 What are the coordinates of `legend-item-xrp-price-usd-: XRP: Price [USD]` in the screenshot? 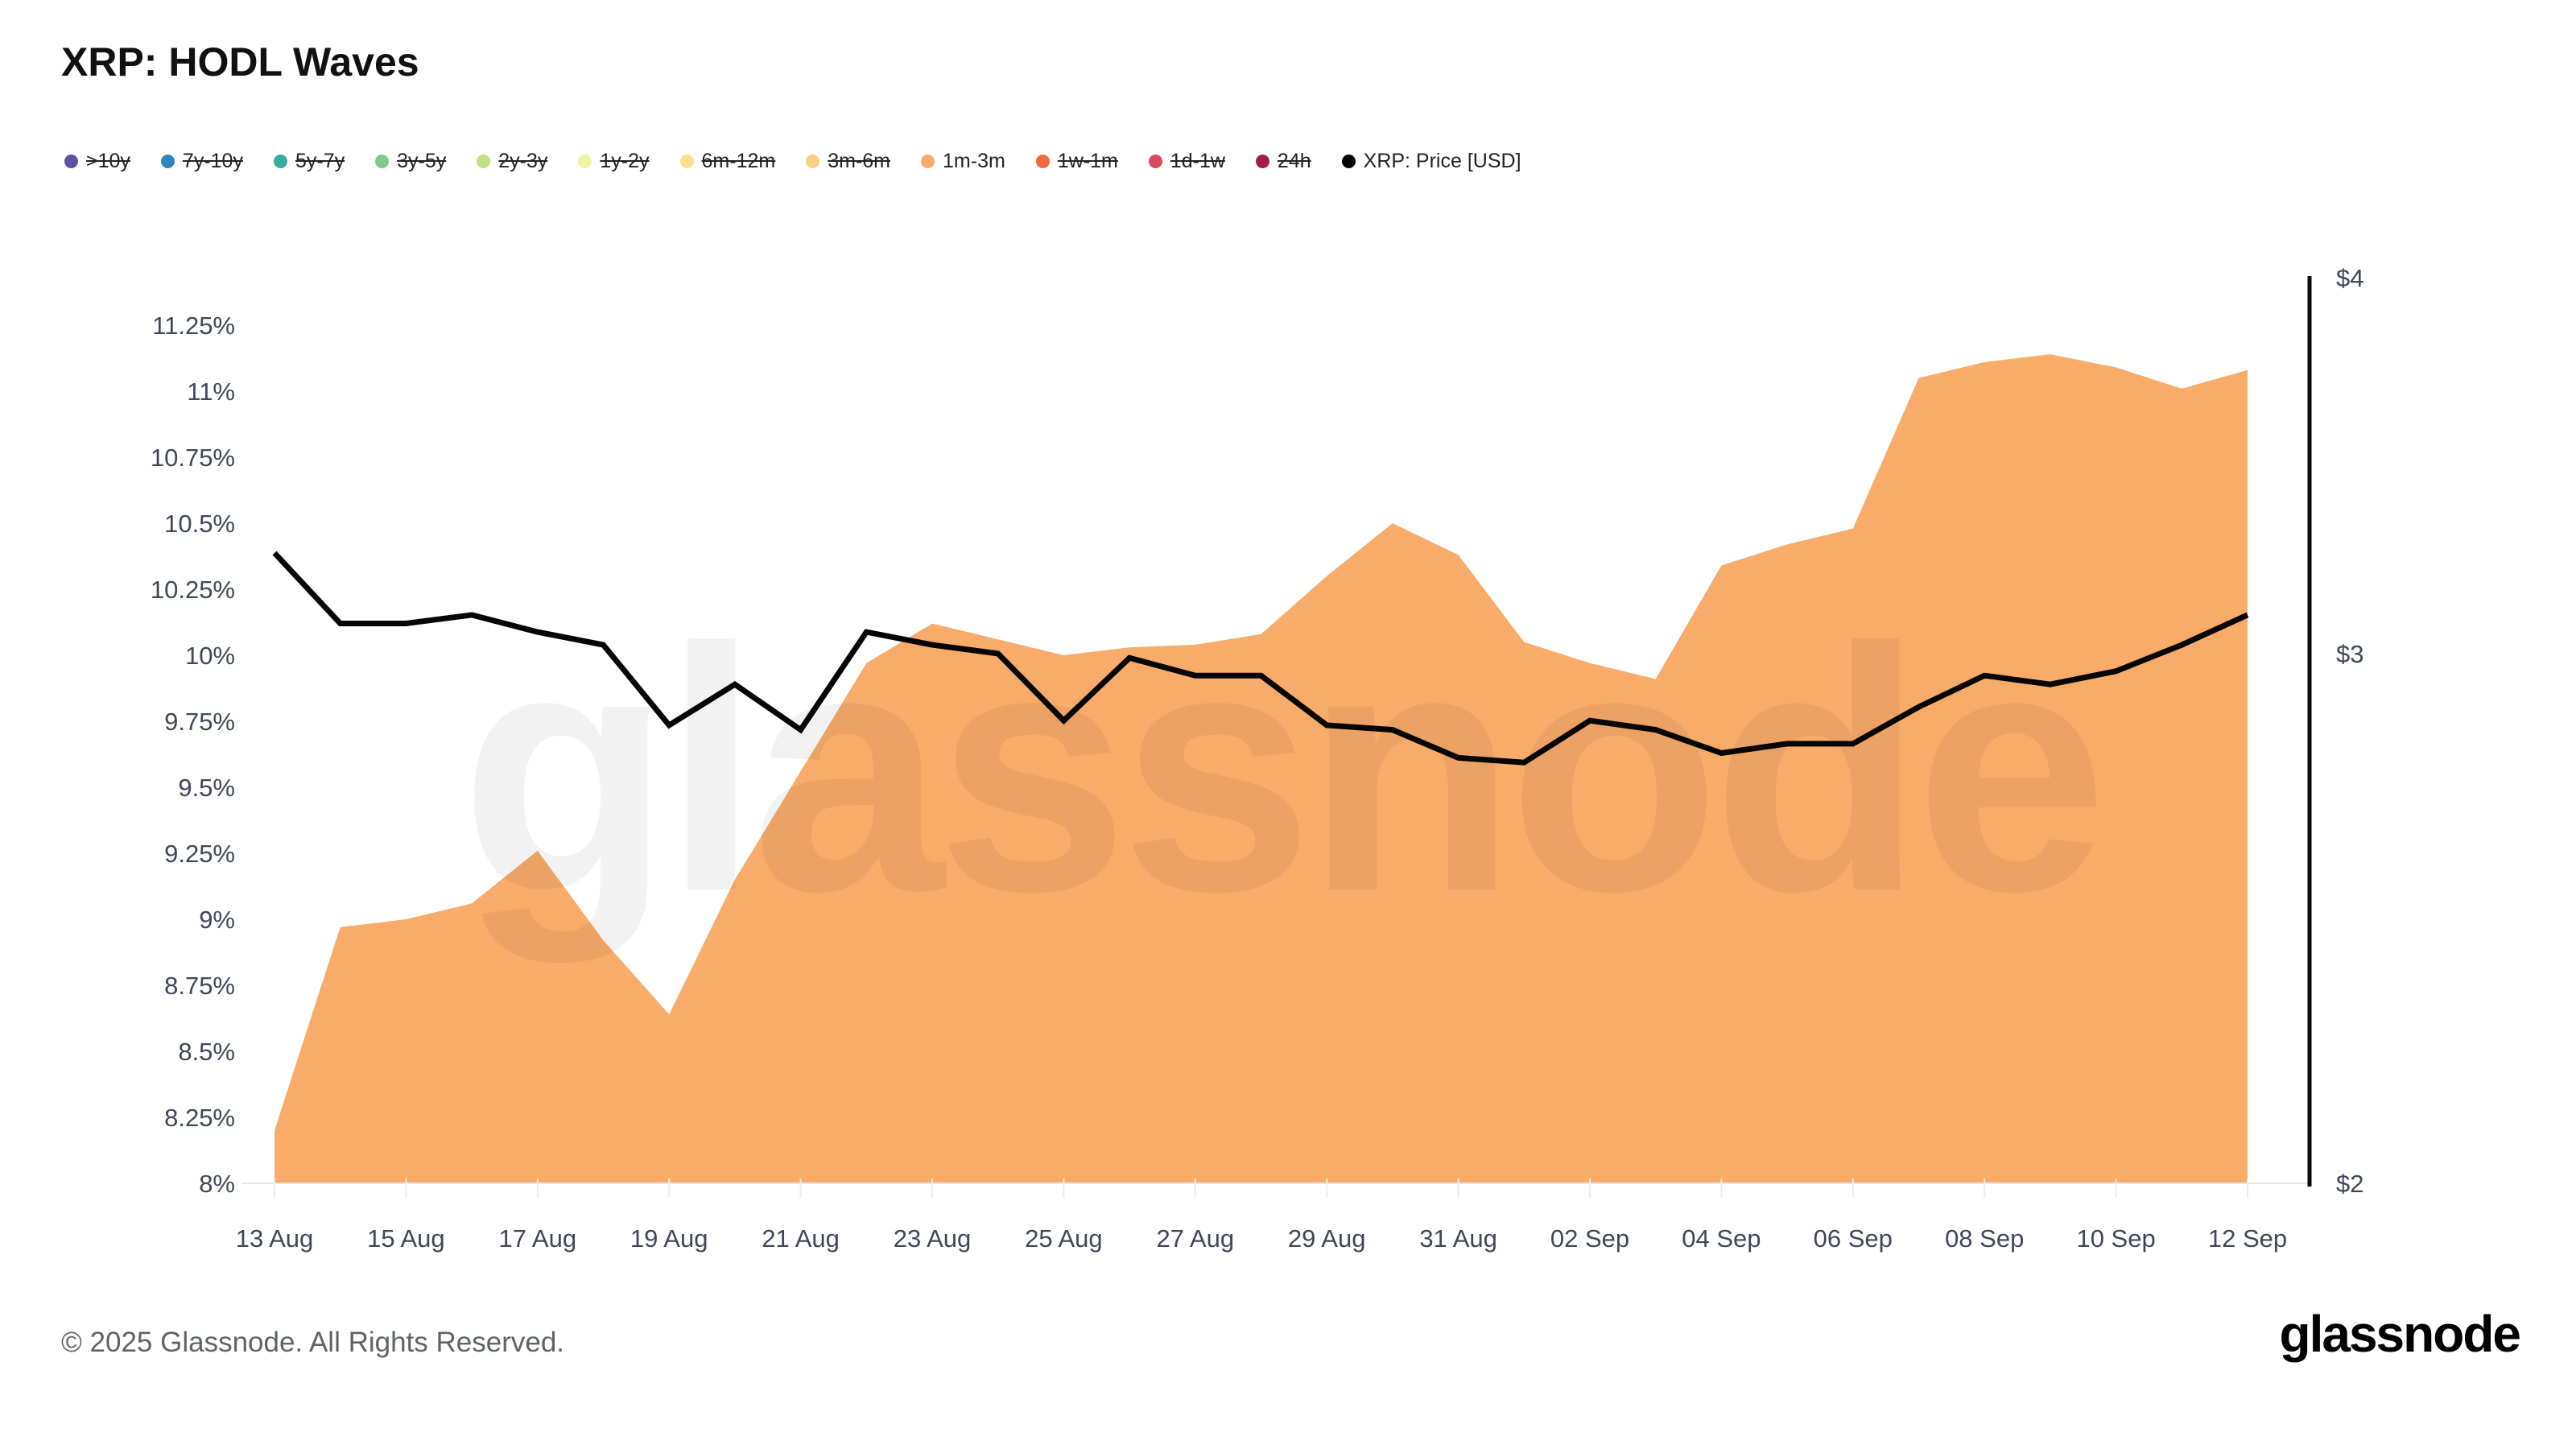 It's located at (1431, 162).